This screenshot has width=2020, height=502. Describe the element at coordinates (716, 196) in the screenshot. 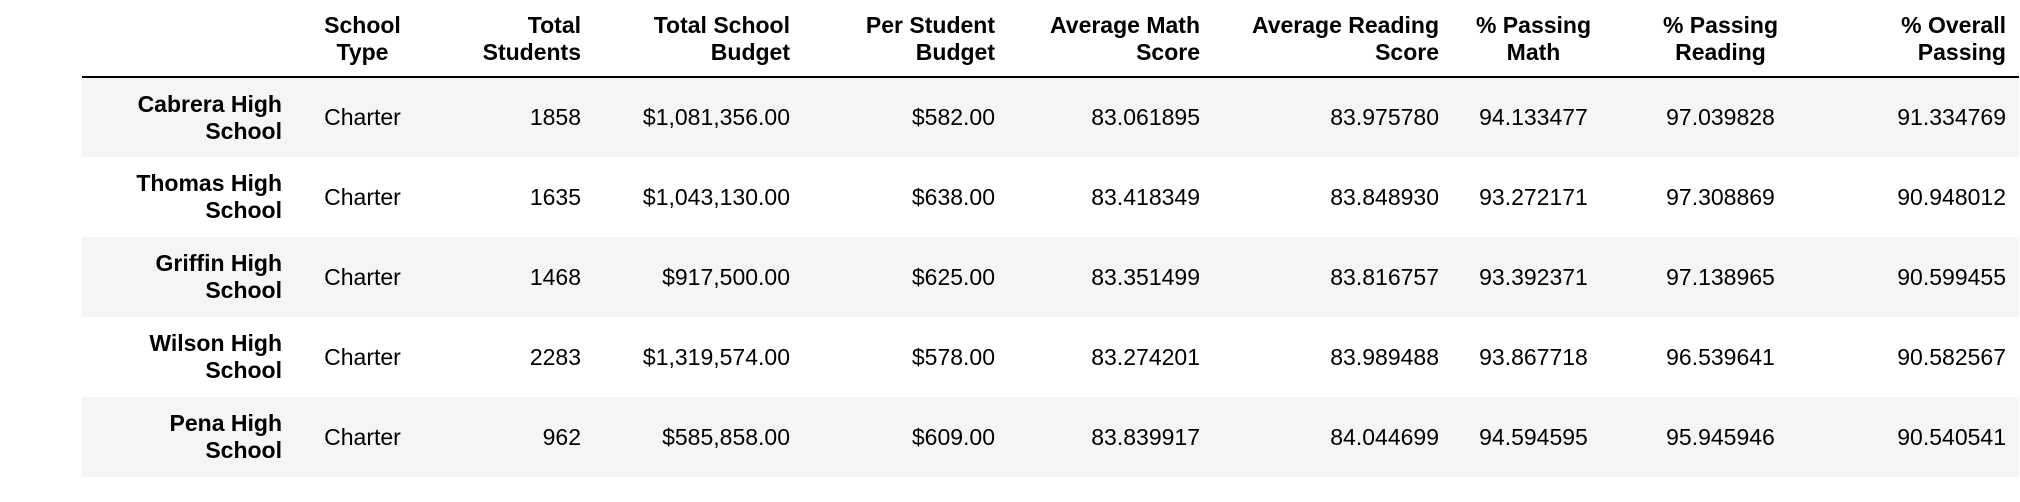

I see `cell-total-school-budget: $1,043,130.00` at that location.